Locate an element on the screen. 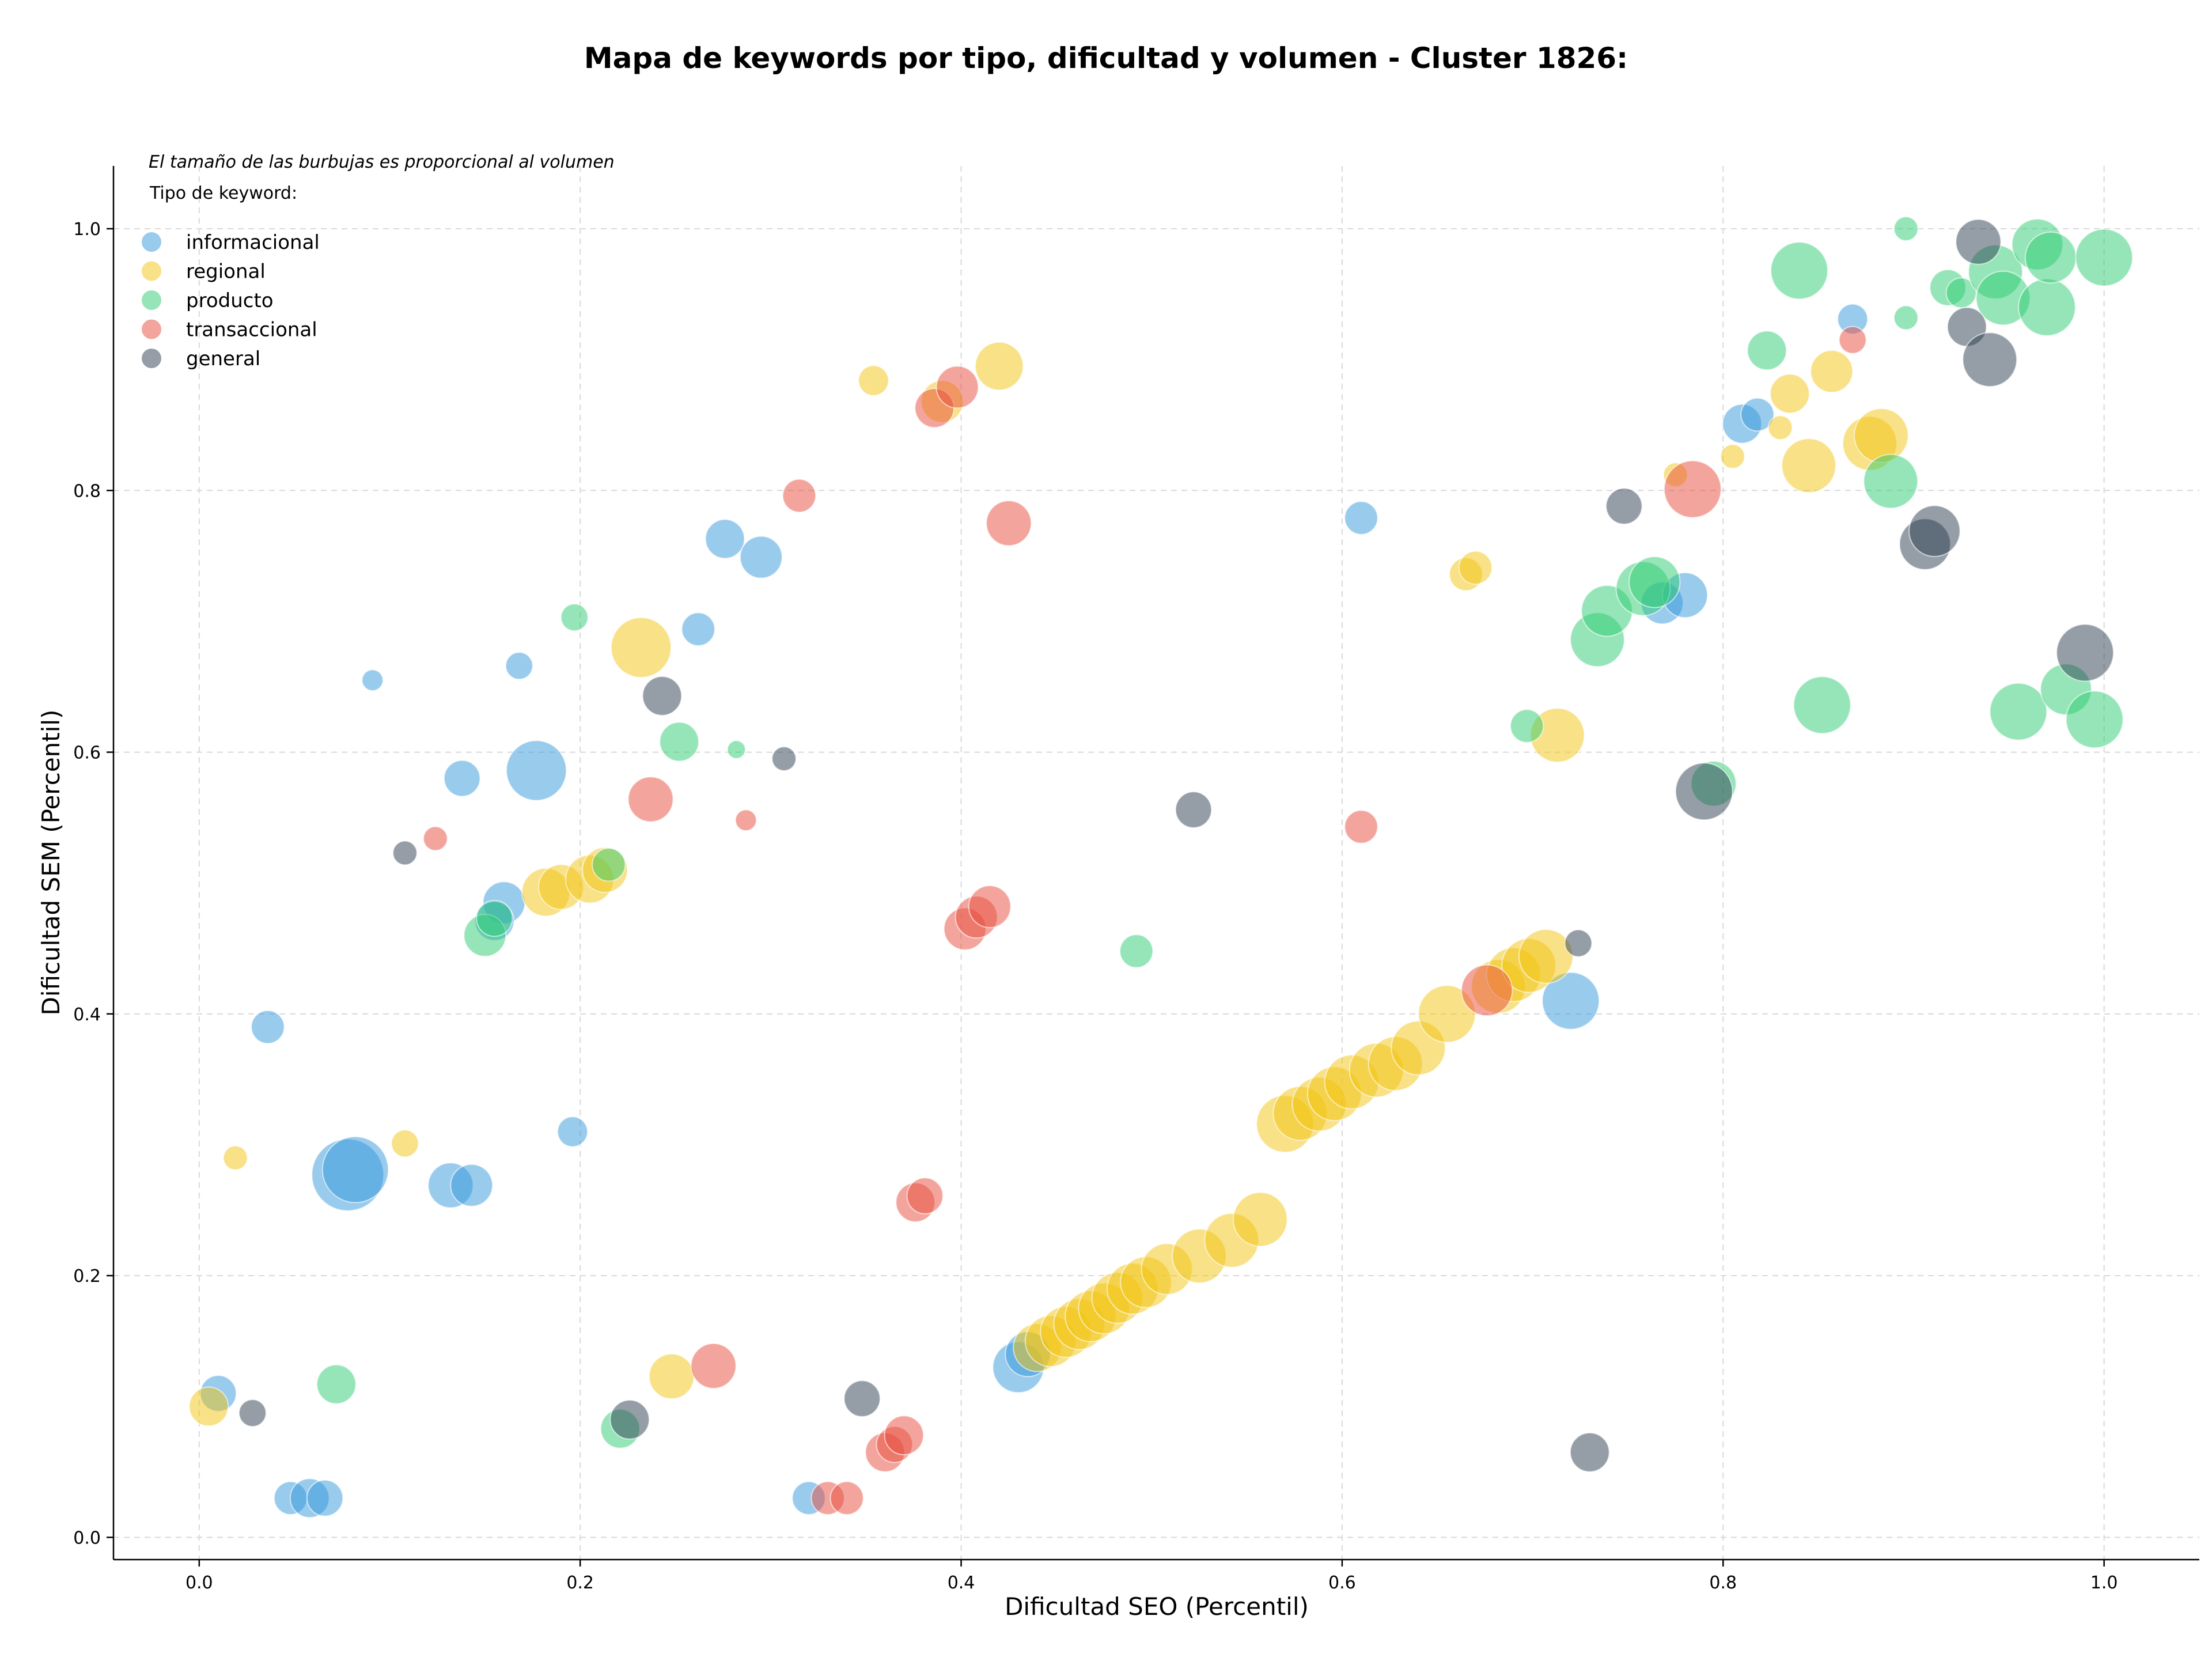  y-axis-label: Dificultad SEM (Percentil) is located at coordinates (51, 863).